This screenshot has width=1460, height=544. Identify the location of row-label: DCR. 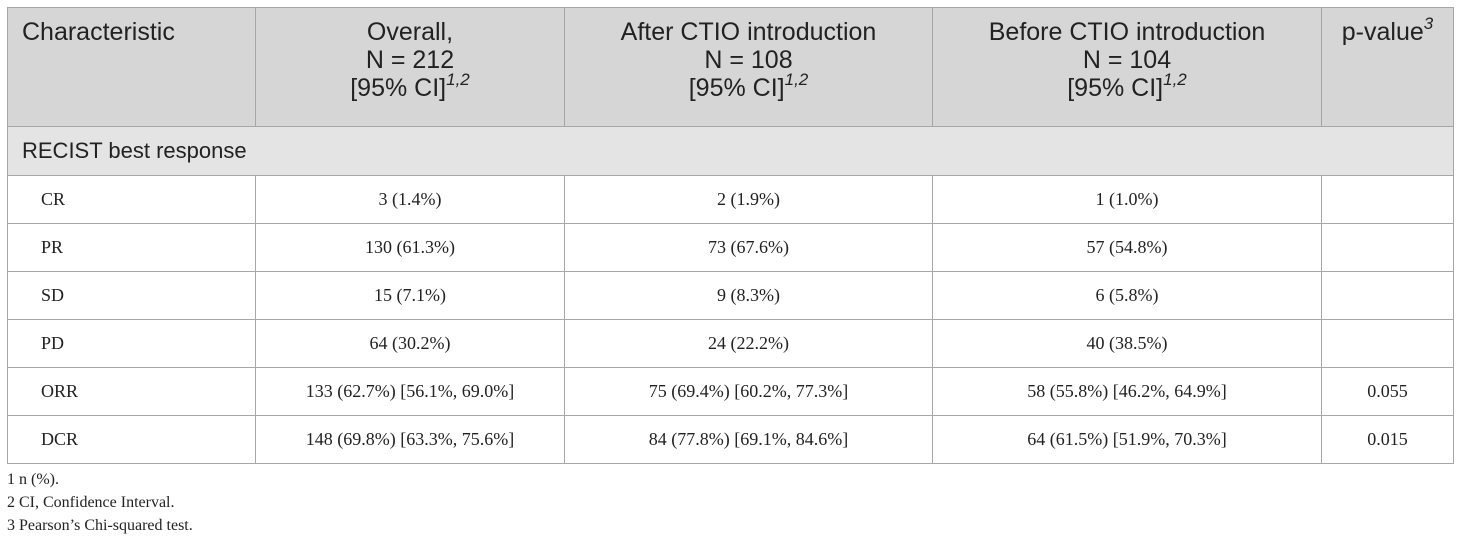
(131, 439).